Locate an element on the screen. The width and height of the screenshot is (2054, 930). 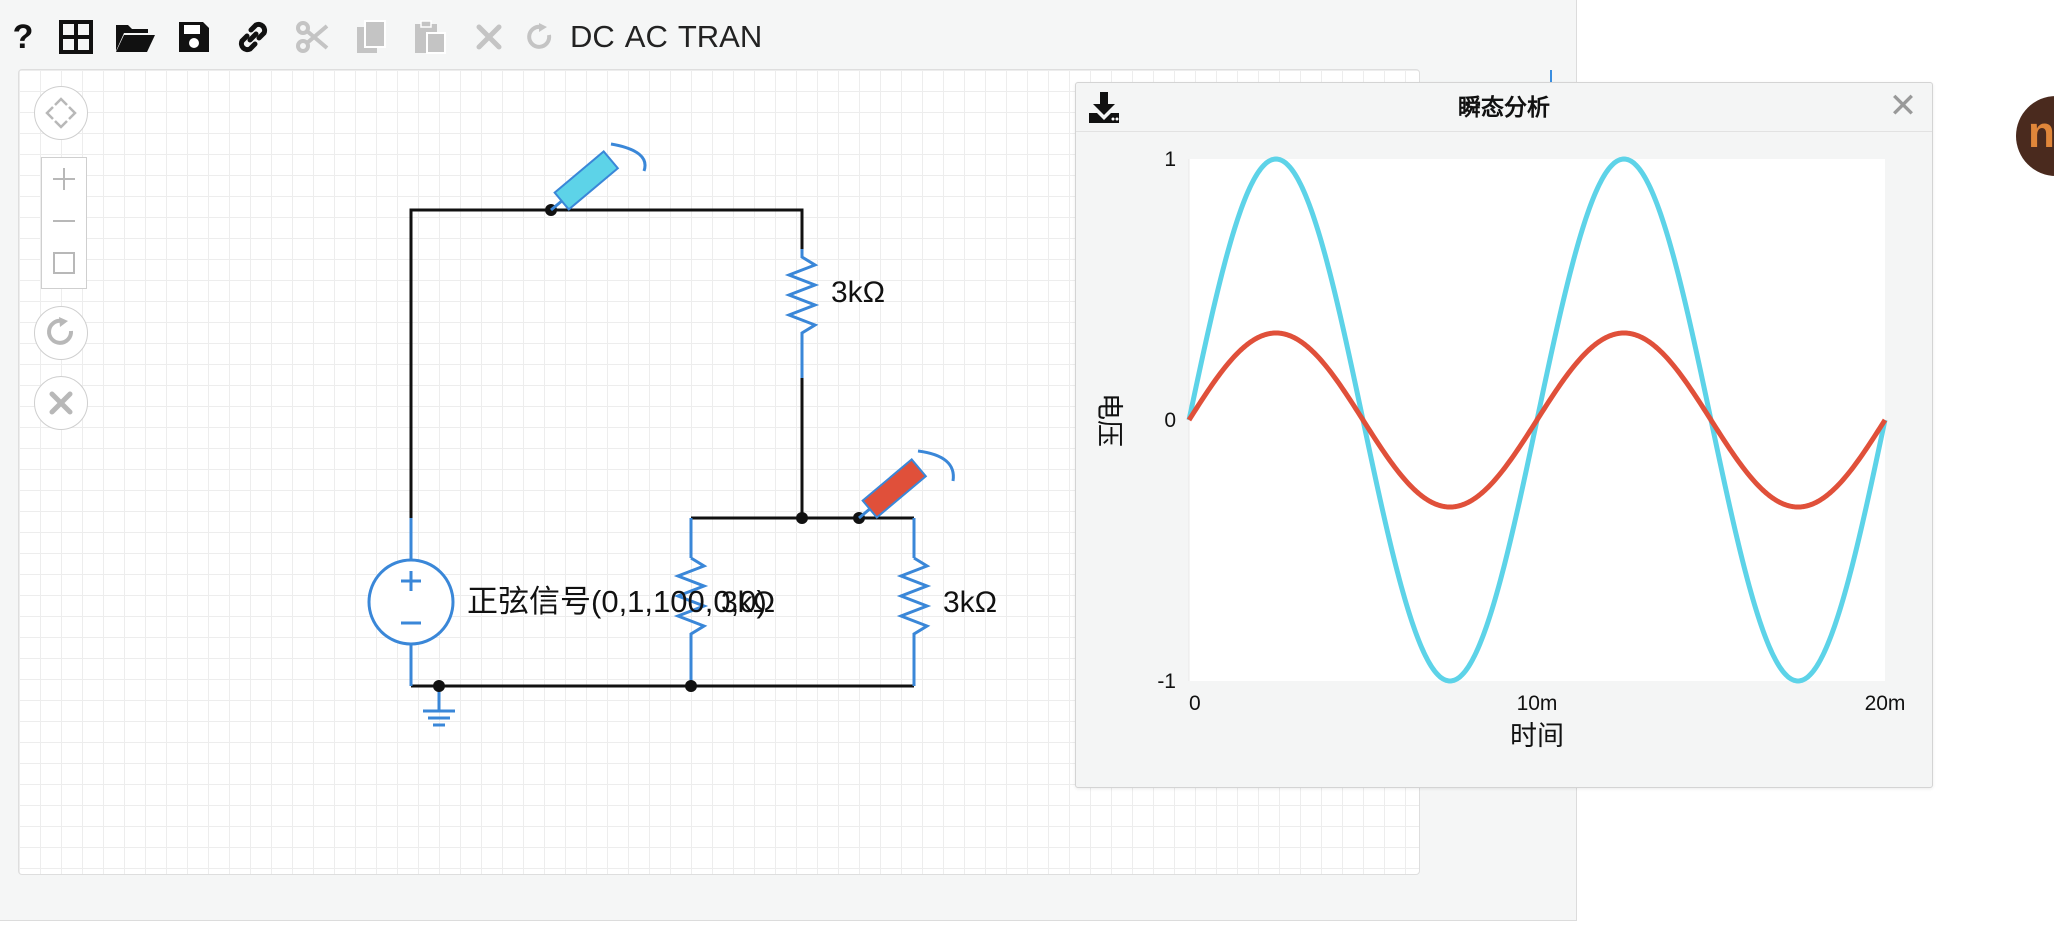
y-tick-label: 1 is located at coordinates (1170, 159).